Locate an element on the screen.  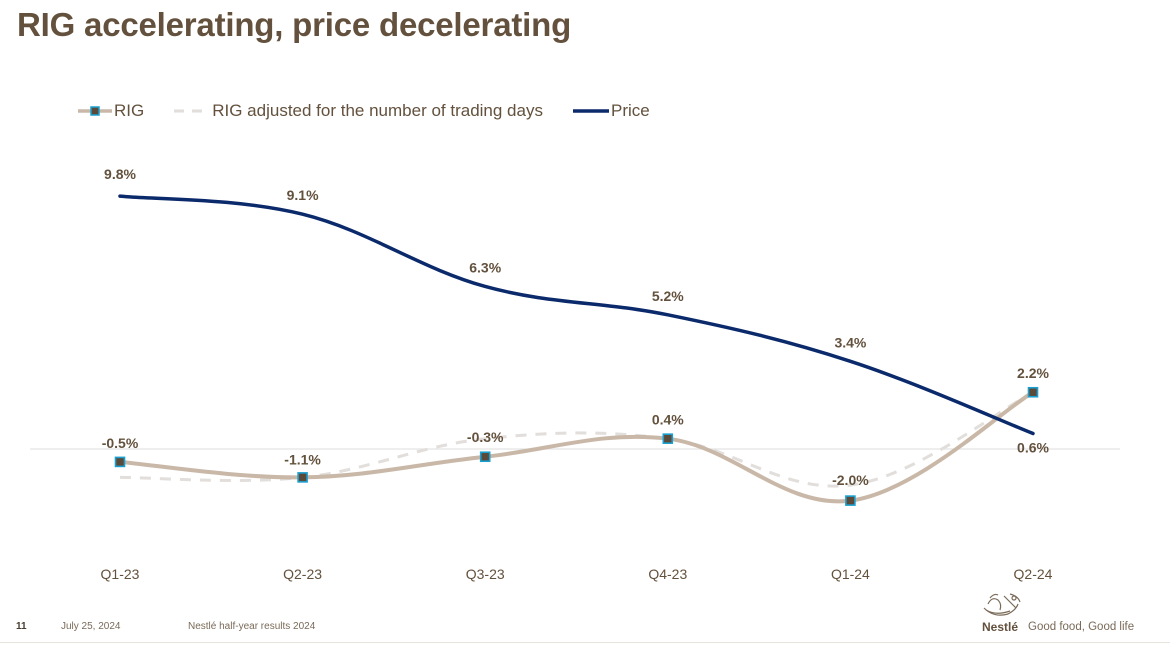
slide-title: RIG accelerating, price decelerating is located at coordinates (294, 24).